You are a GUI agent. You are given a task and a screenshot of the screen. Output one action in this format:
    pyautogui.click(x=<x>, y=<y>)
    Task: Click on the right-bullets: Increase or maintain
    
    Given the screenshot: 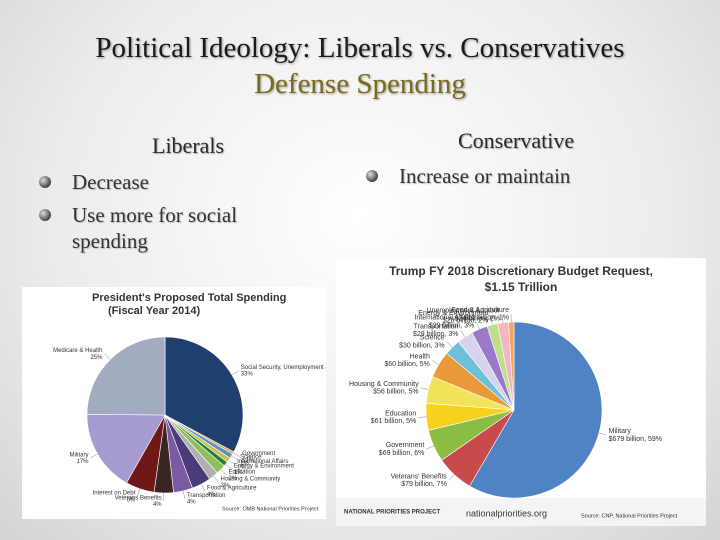 What is the action you would take?
    pyautogui.click(x=504, y=179)
    